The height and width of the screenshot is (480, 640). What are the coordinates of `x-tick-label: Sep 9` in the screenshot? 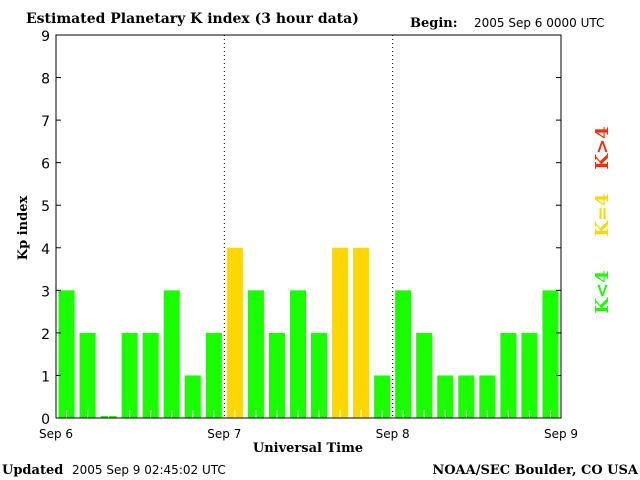 It's located at (561, 434).